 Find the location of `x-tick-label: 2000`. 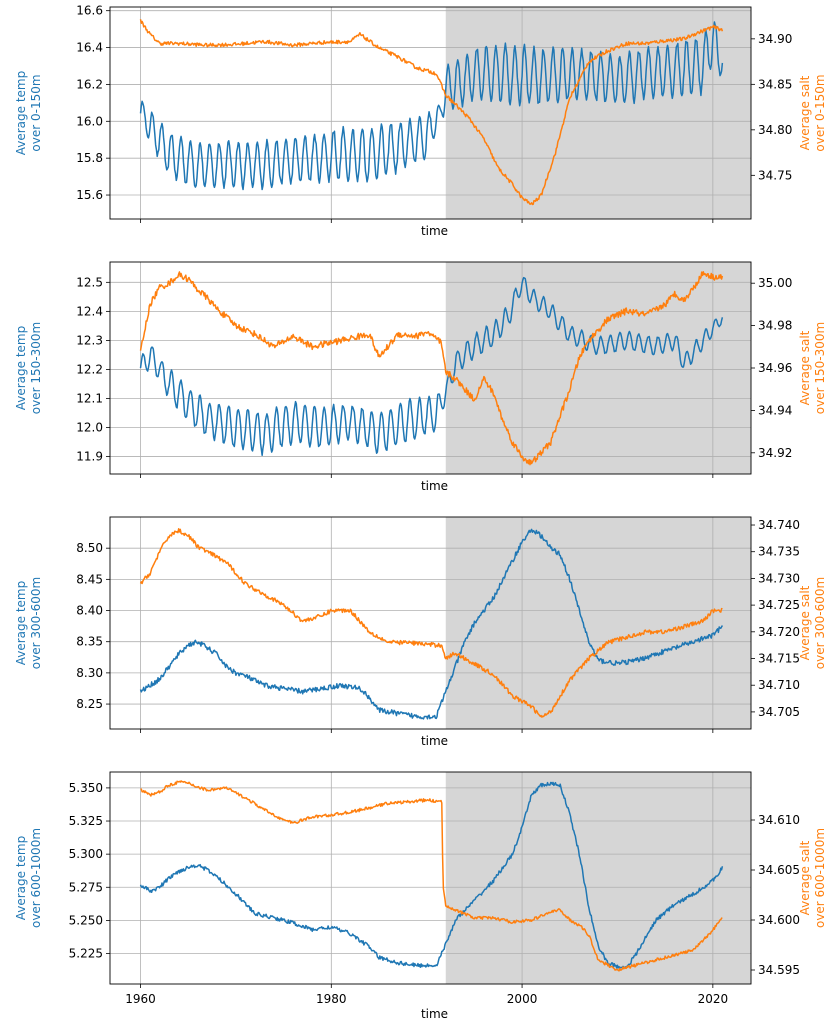

x-tick-label: 2000 is located at coordinates (522, 999).